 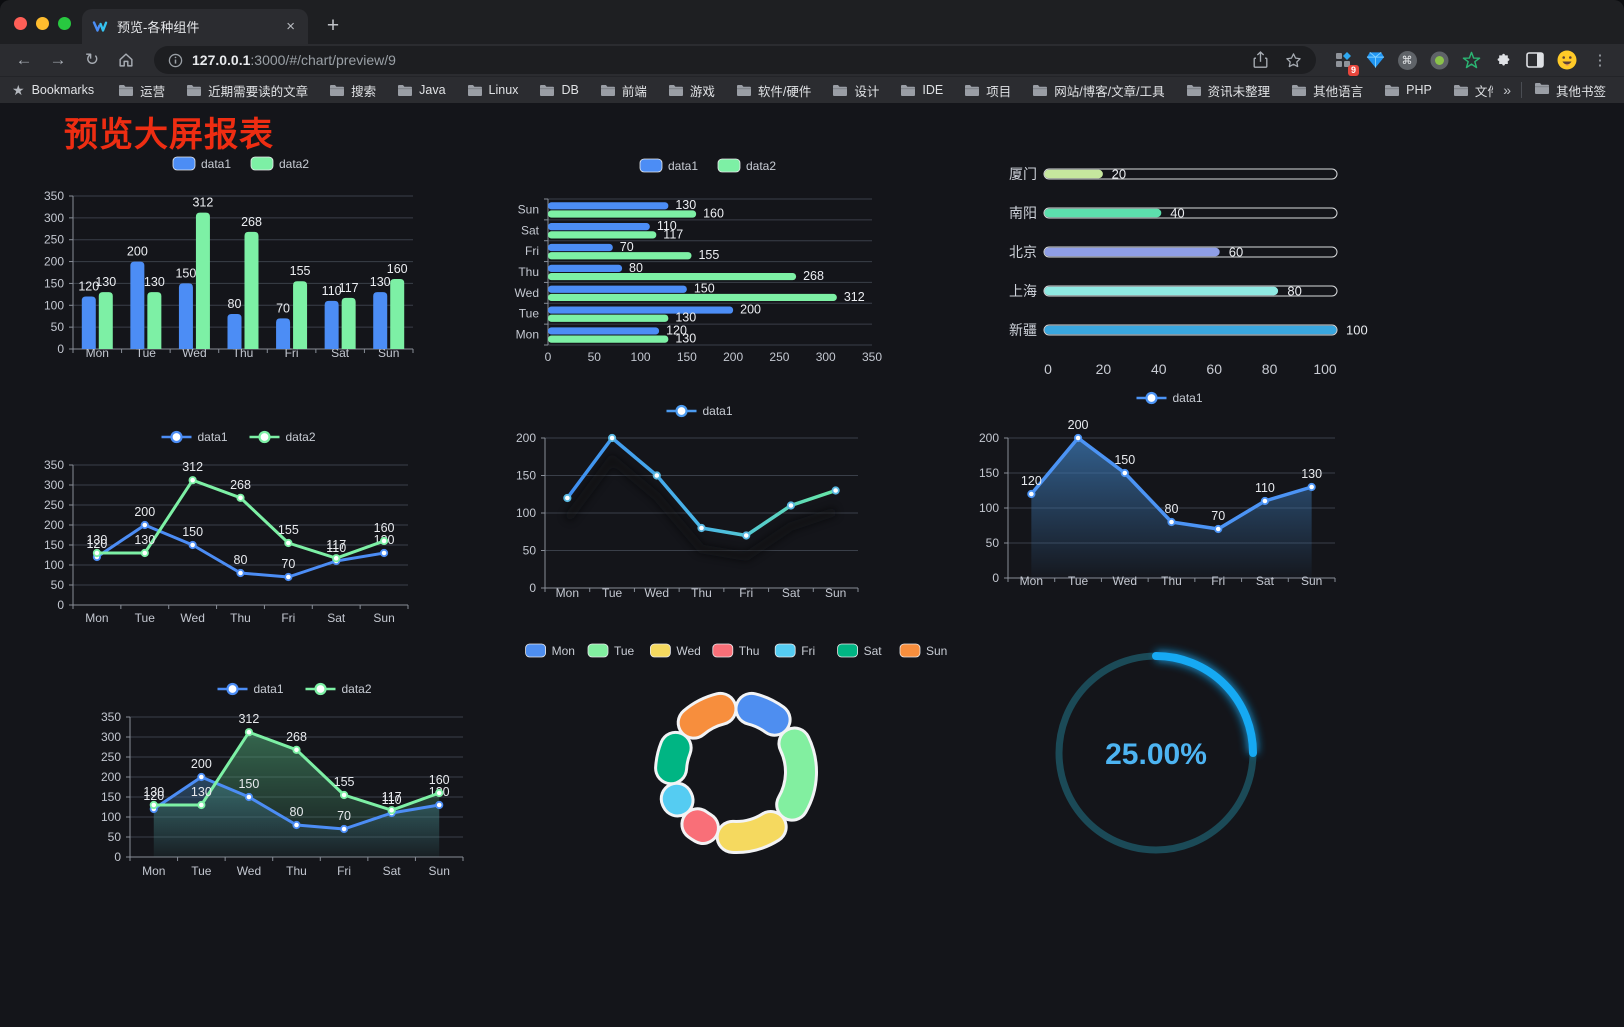 What do you see at coordinates (24, 59) in the screenshot?
I see `back-button: ←` at bounding box center [24, 59].